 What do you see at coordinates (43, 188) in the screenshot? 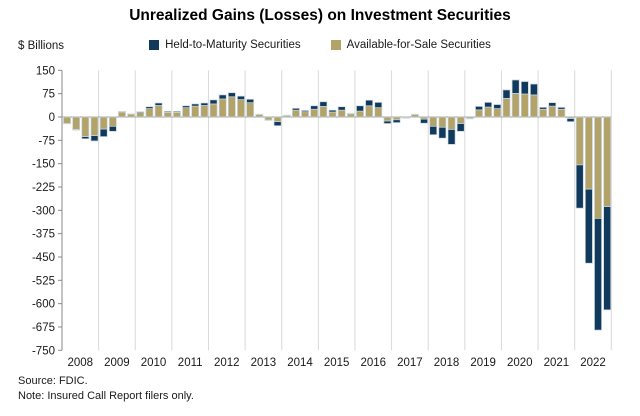
I see `y-tick-label: -225` at bounding box center [43, 188].